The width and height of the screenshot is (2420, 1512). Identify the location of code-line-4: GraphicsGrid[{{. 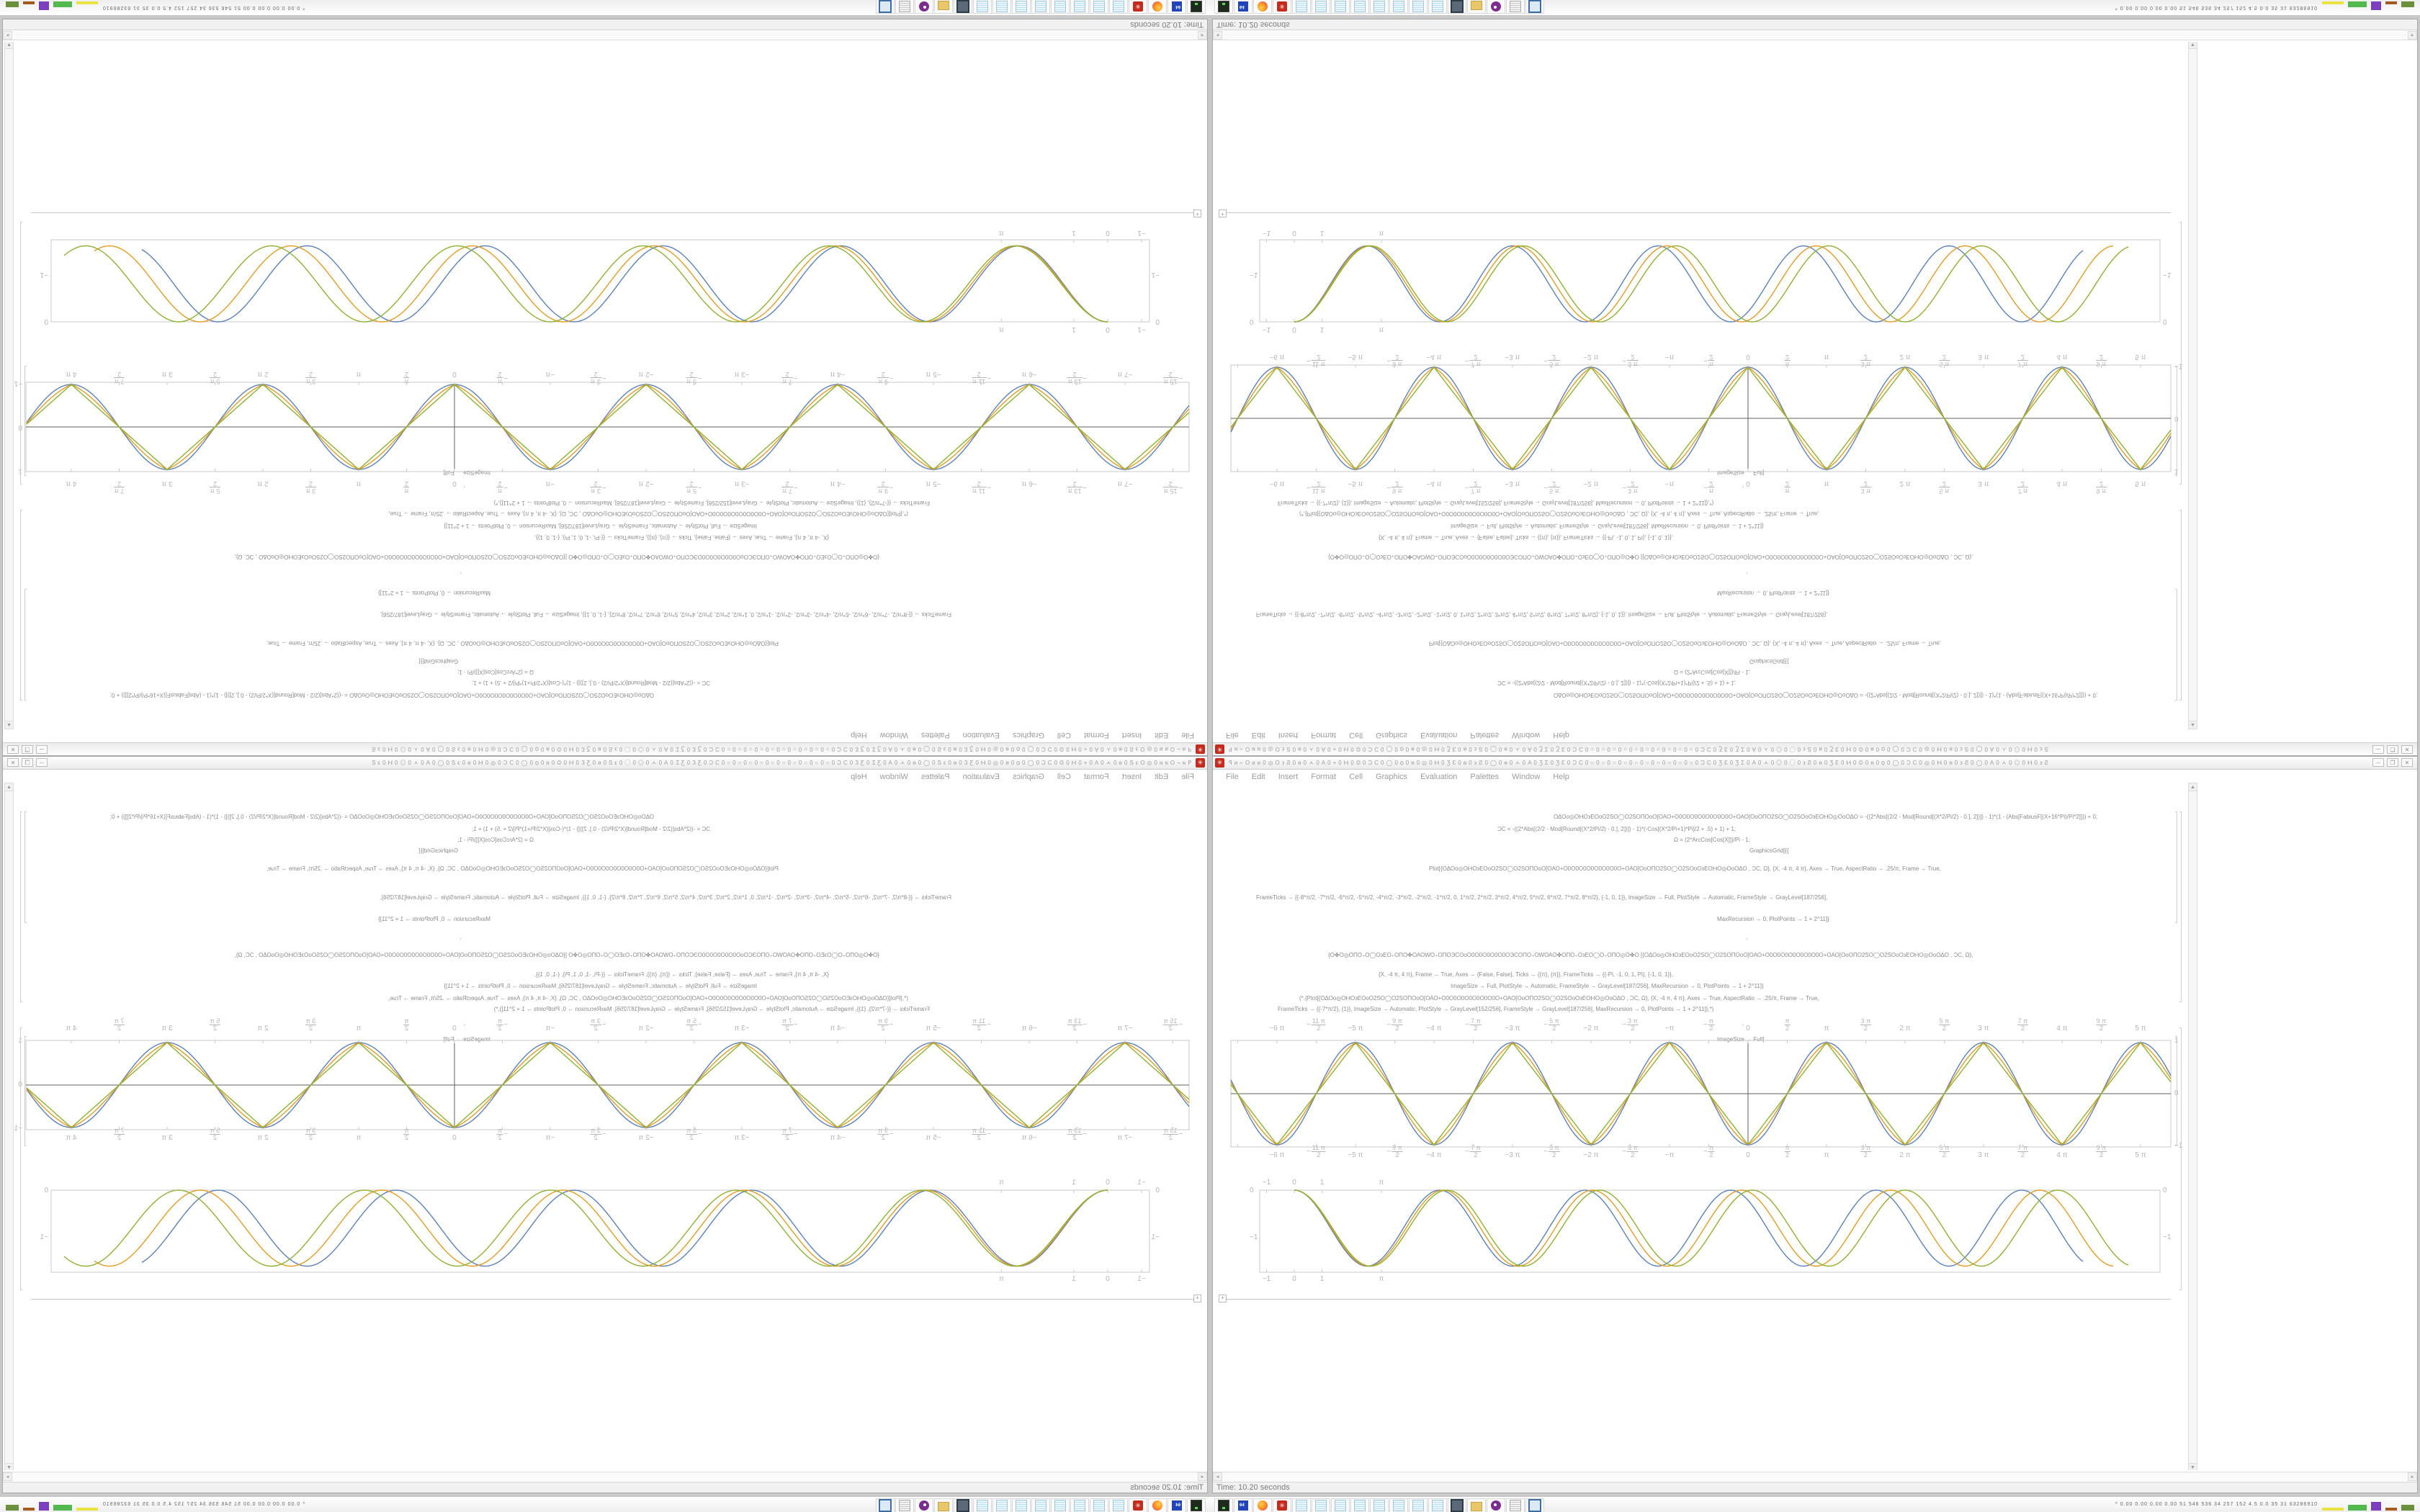
(1769, 850).